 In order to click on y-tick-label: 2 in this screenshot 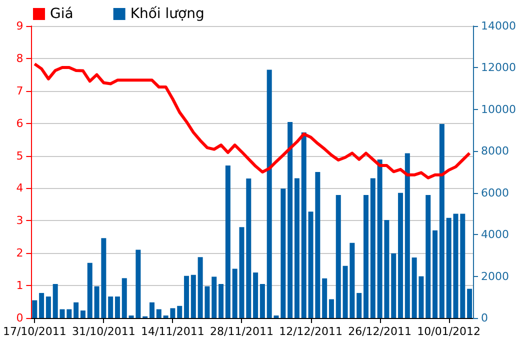, I will do `click(20, 253)`.